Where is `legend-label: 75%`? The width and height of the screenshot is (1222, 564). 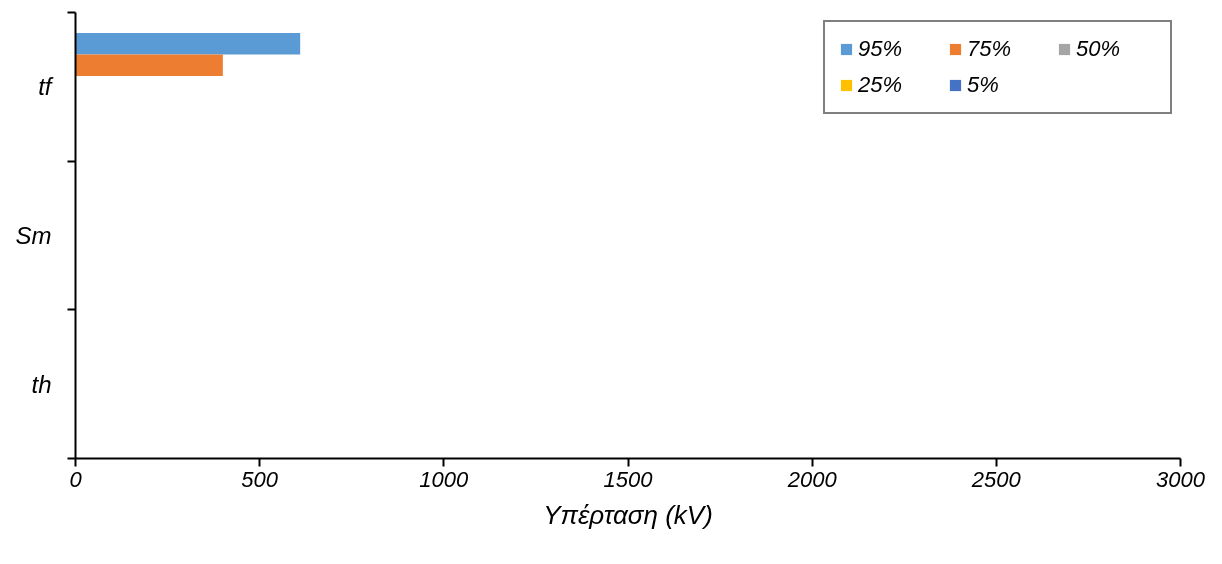 legend-label: 75% is located at coordinates (990, 49).